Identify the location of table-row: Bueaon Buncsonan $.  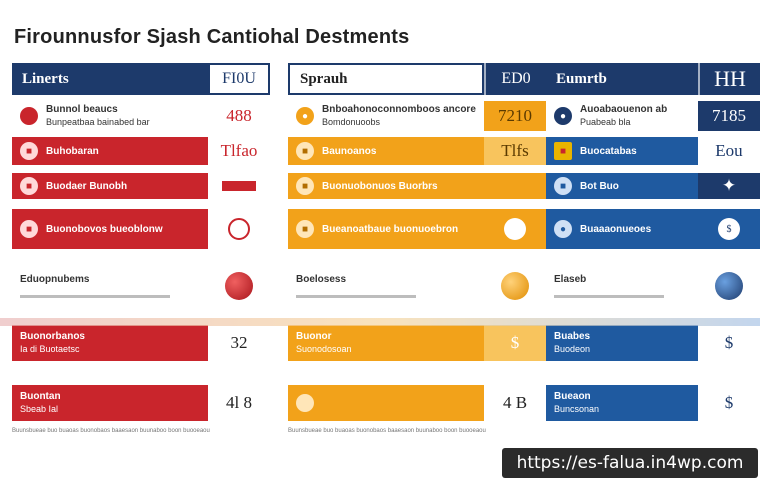
(653, 403).